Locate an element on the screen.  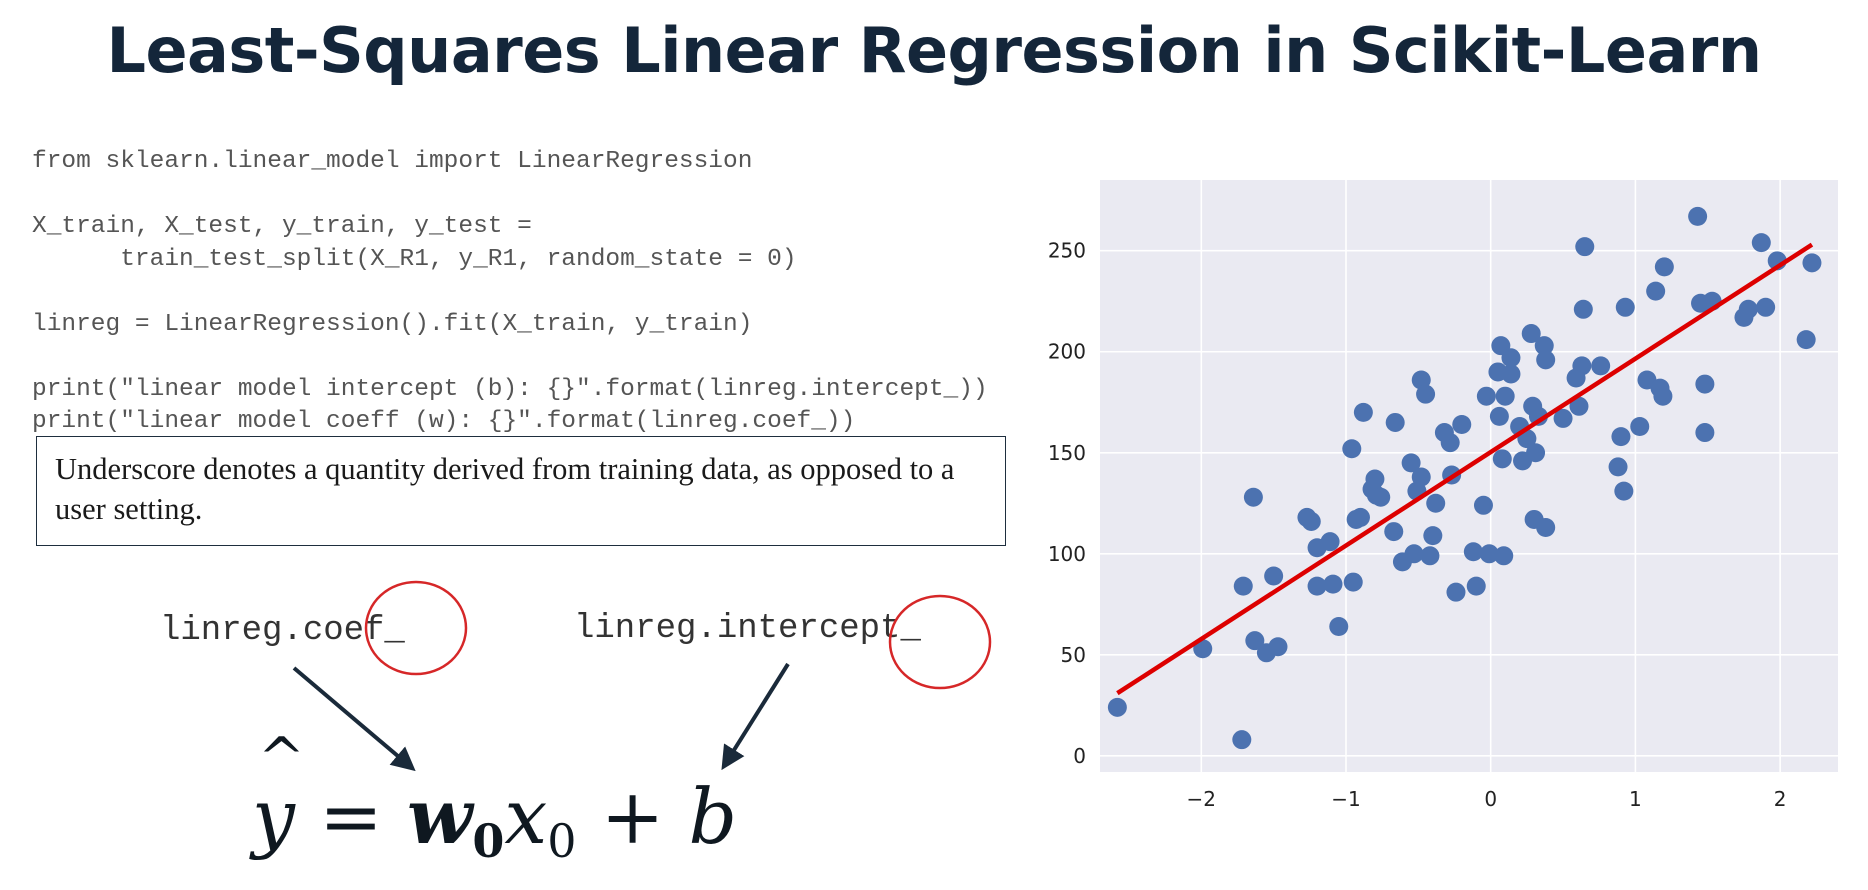
x-tick-label: −1 is located at coordinates (1345, 799).